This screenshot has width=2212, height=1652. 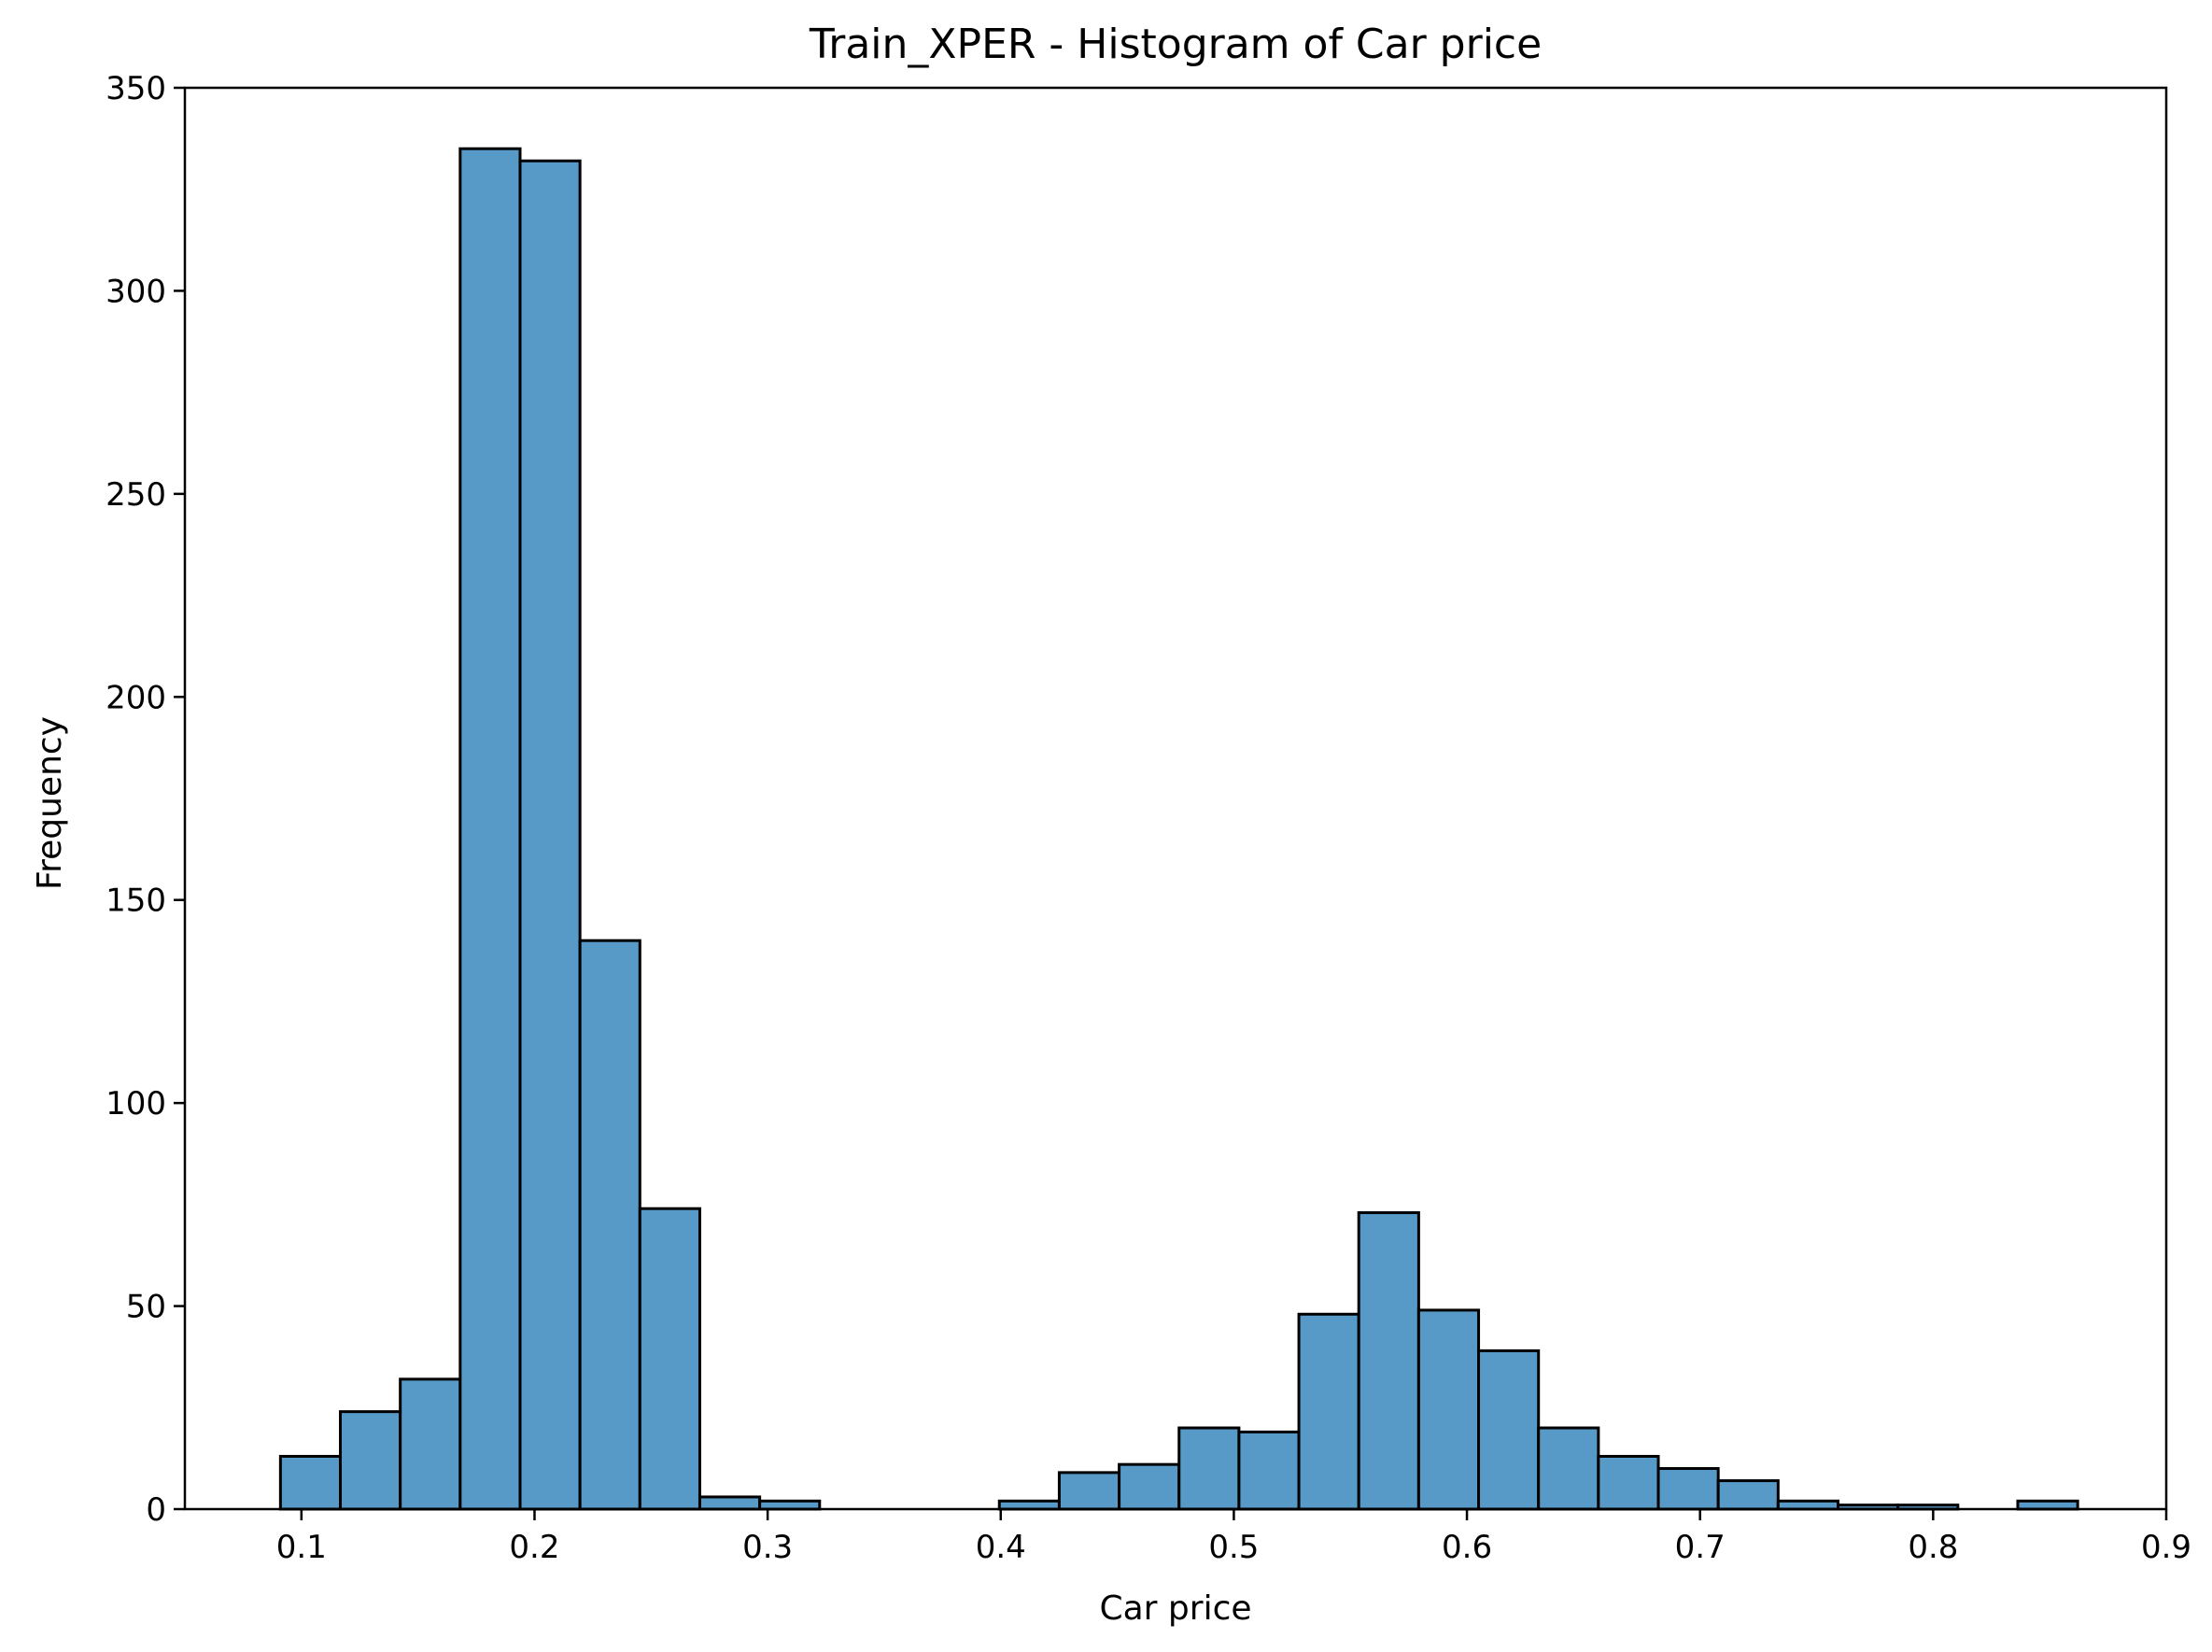 I want to click on y-tick-label-6: 300, so click(x=136, y=291).